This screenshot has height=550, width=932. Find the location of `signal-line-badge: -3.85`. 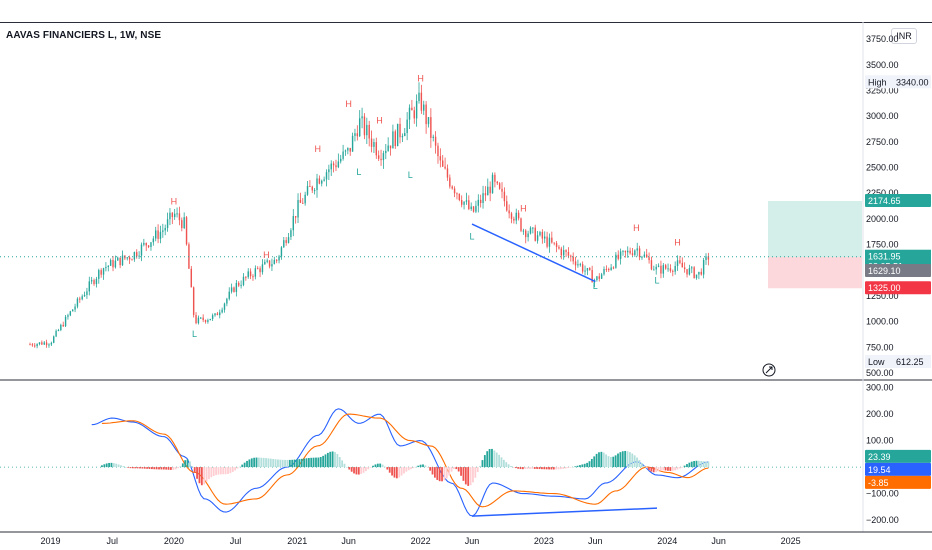

signal-line-badge: -3.85 is located at coordinates (878, 483).